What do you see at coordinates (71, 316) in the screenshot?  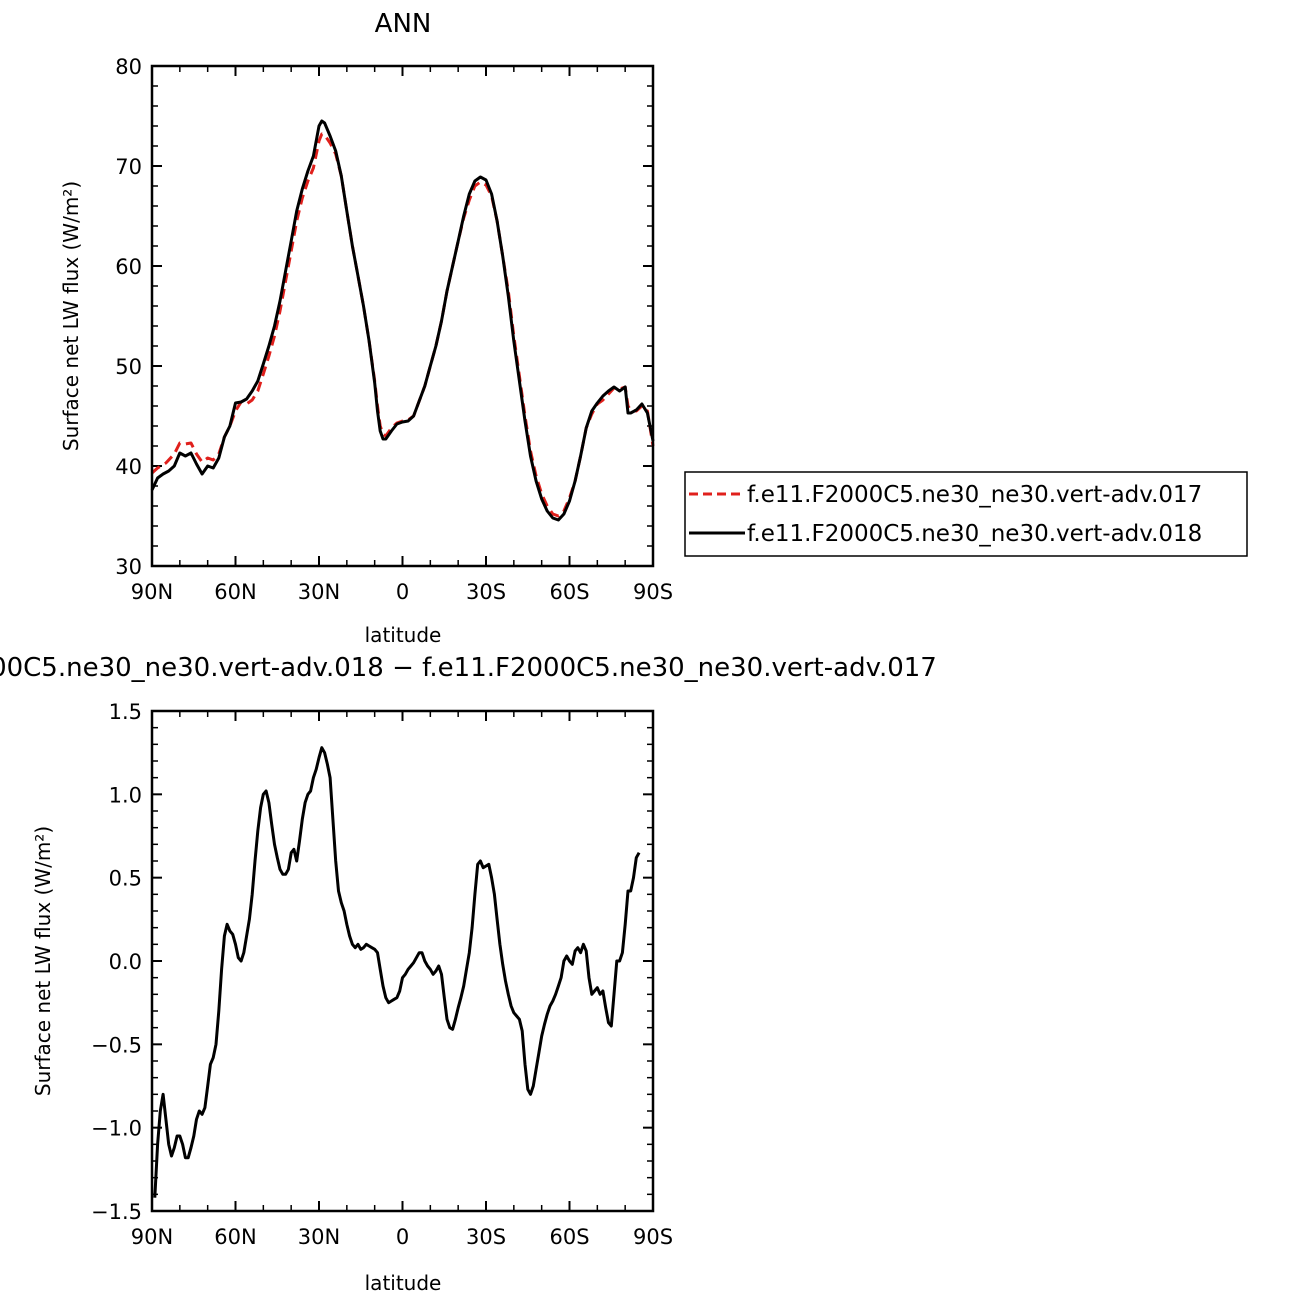 I see `top-y-axis-label: Surface net LW flux (W/m²)` at bounding box center [71, 316].